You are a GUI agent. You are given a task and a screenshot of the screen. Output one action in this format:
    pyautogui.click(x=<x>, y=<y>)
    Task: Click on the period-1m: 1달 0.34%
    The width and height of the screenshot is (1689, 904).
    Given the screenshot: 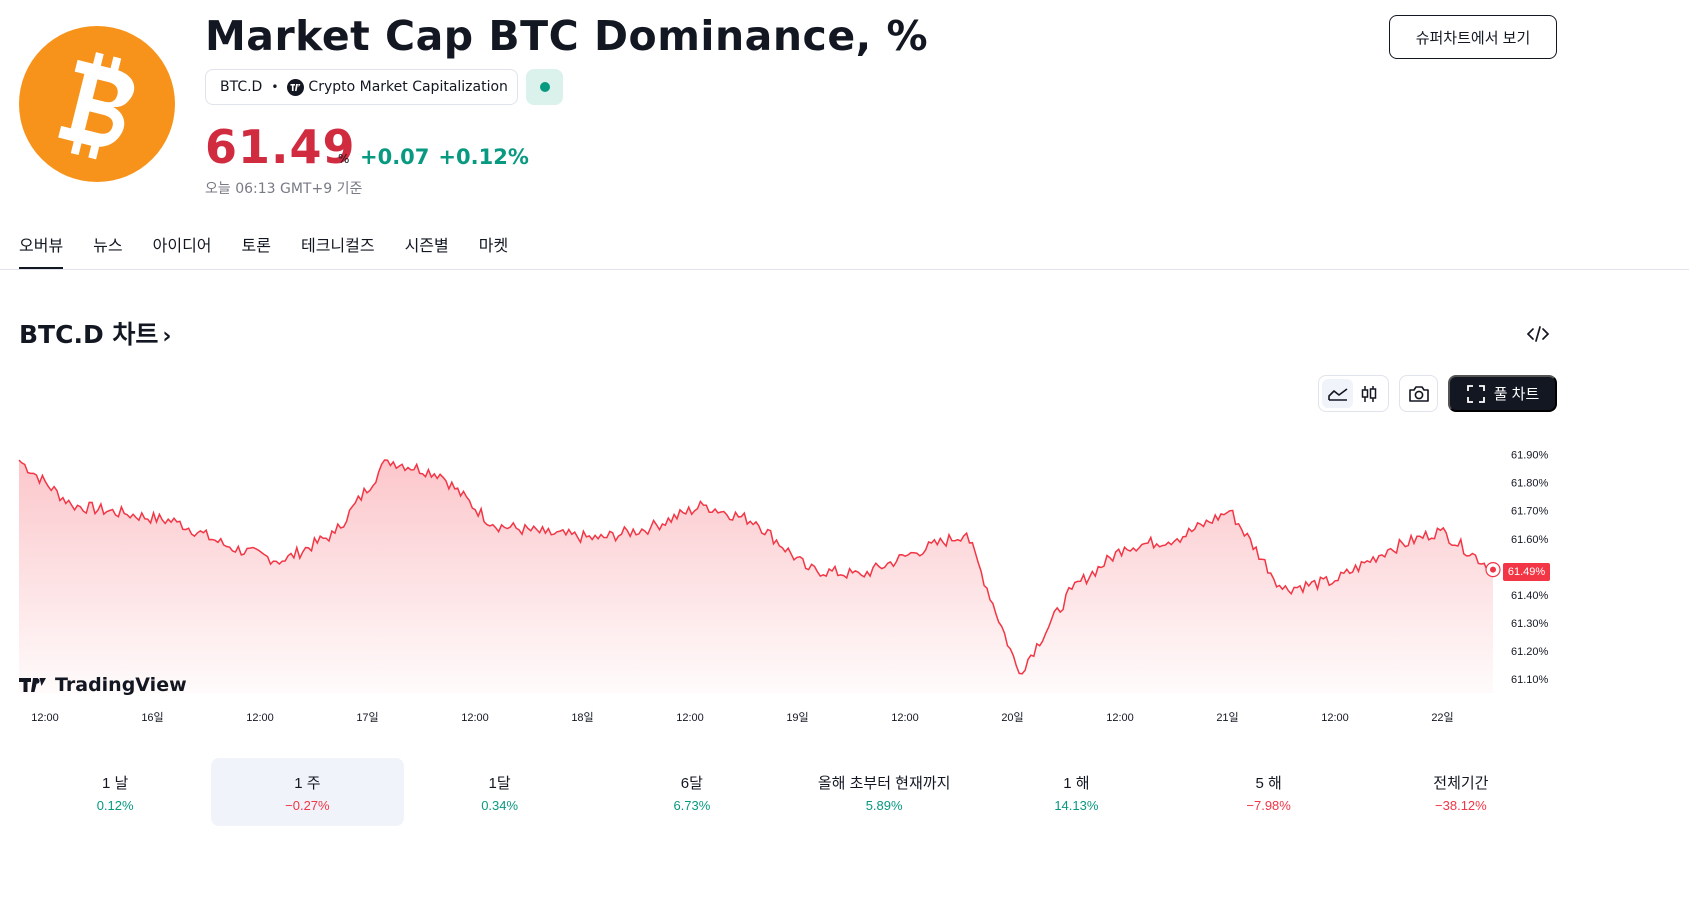 What is the action you would take?
    pyautogui.click(x=500, y=792)
    